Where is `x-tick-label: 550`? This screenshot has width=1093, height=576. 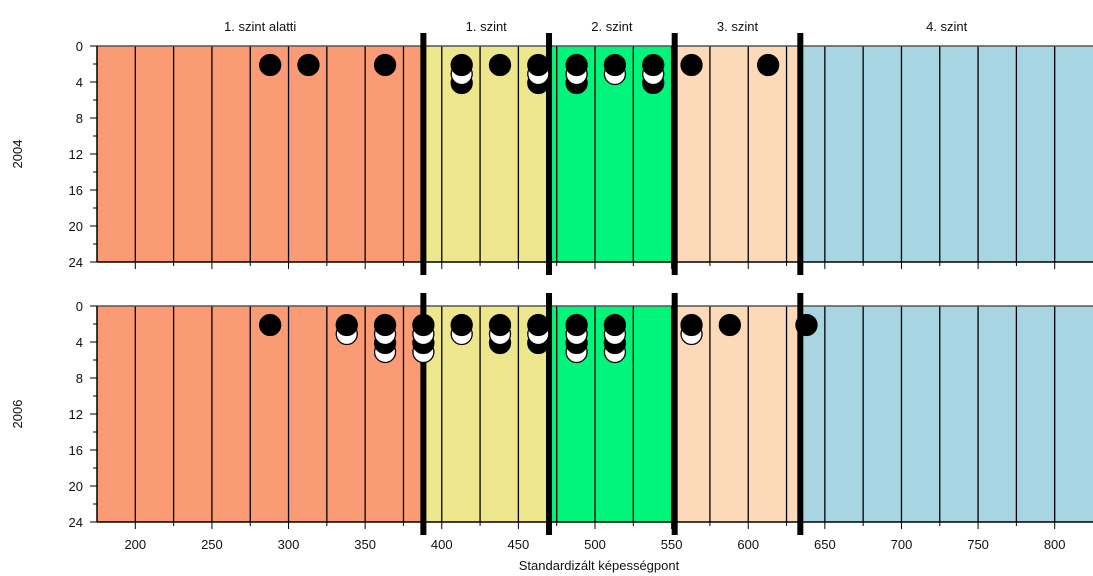
x-tick-label: 550 is located at coordinates (672, 544).